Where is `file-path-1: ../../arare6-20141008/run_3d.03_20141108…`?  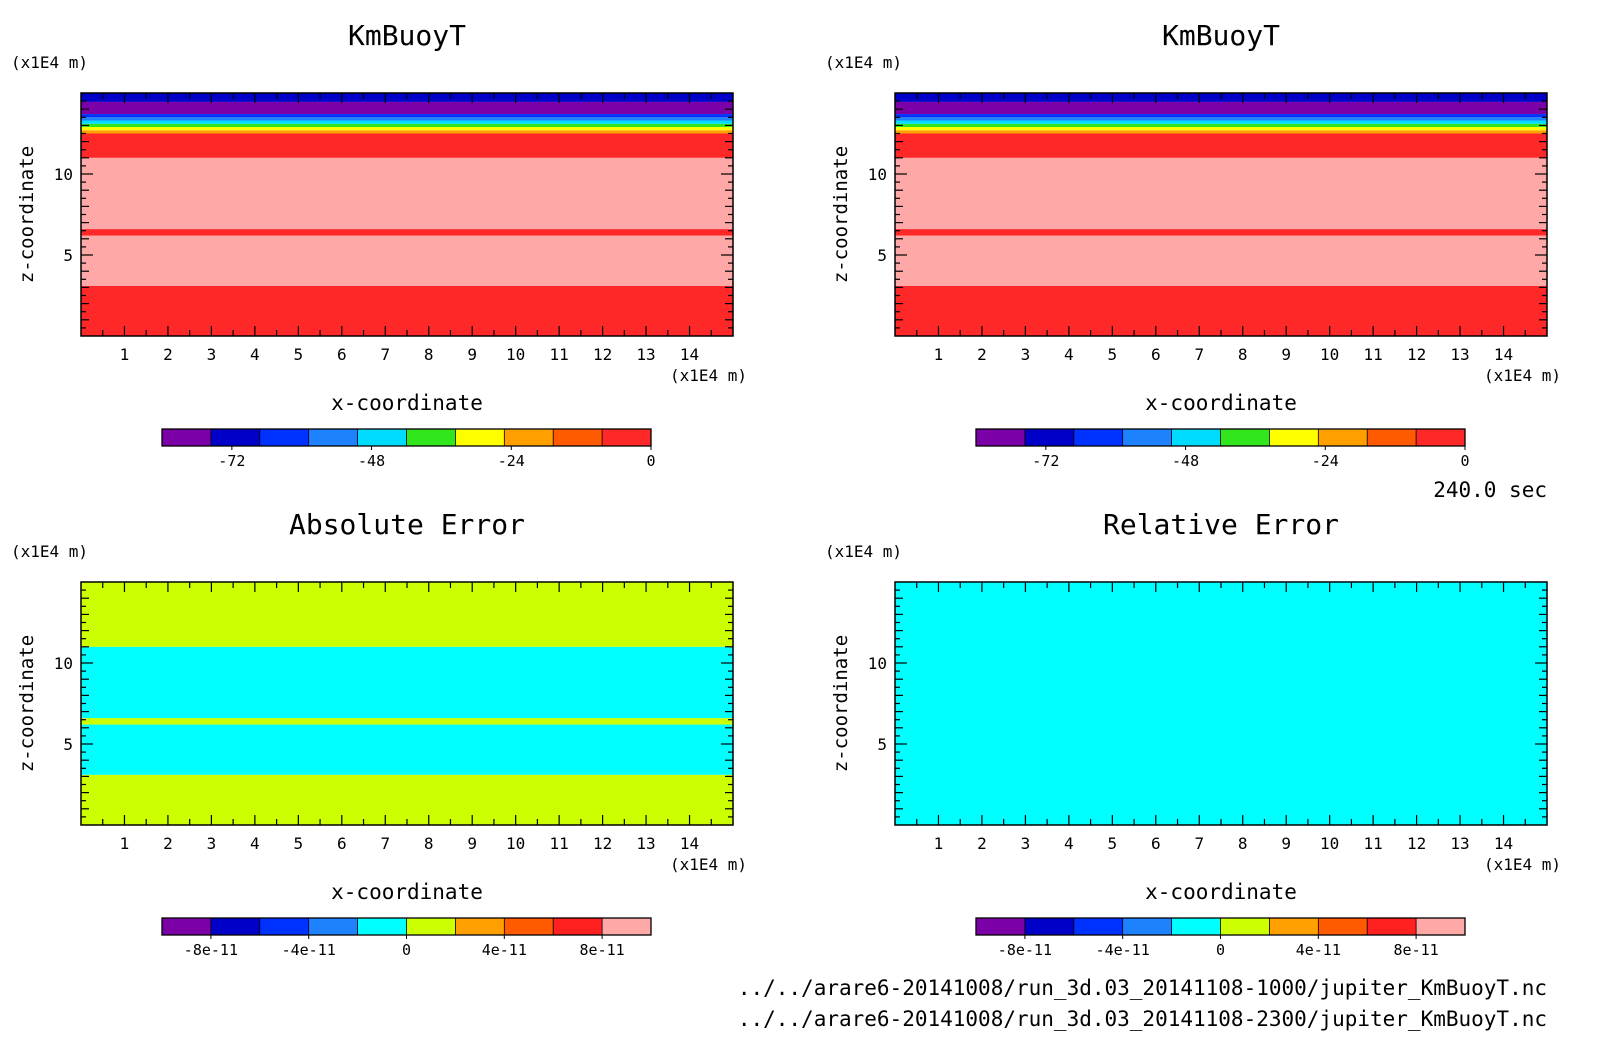 file-path-1: ../../arare6-20141008/run_3d.03_20141108… is located at coordinates (1142, 988).